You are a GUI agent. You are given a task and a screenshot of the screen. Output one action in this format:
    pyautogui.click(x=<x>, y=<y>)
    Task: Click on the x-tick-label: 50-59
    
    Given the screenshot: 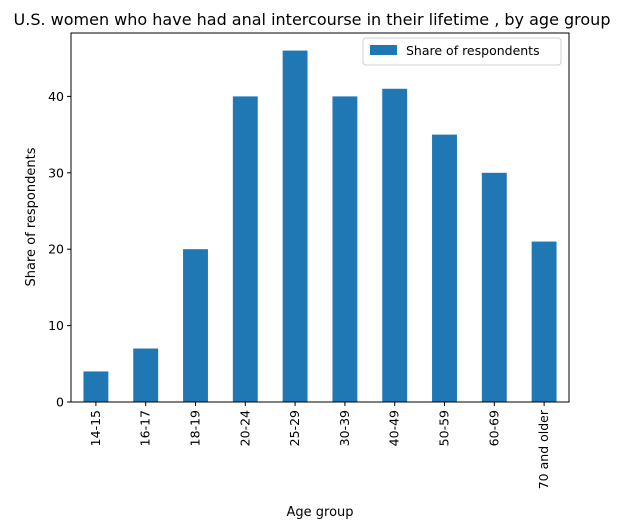 What is the action you would take?
    pyautogui.click(x=444, y=428)
    